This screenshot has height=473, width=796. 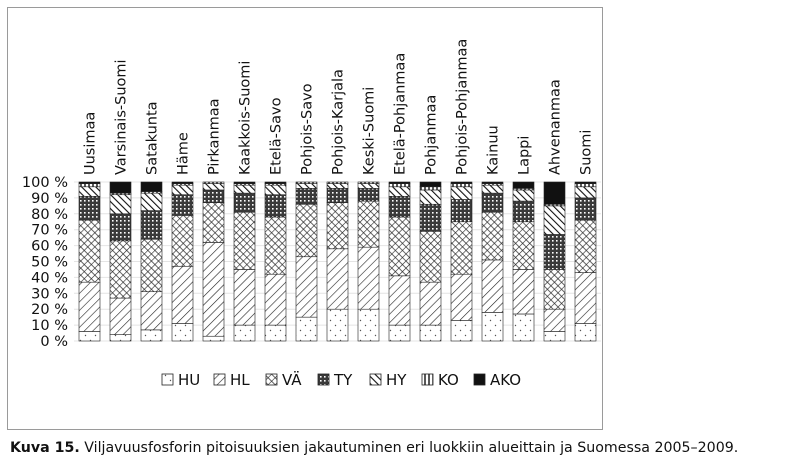 What do you see at coordinates (49, 247) in the screenshot?
I see `y-tick-label: 60 %` at bounding box center [49, 247].